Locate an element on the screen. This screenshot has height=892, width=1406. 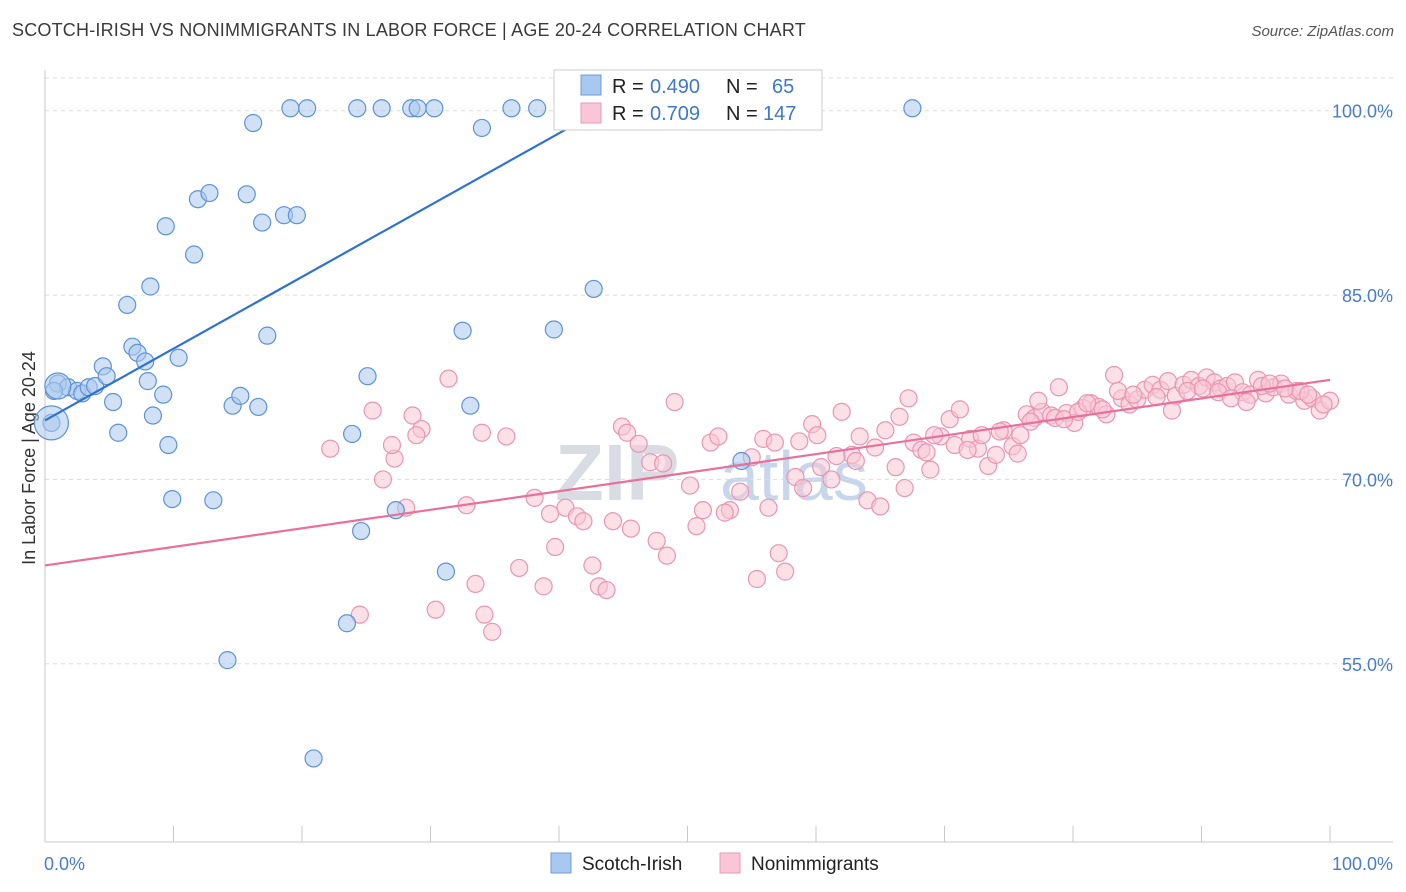
y-tick-label: 85.0% is located at coordinates (1367, 296).